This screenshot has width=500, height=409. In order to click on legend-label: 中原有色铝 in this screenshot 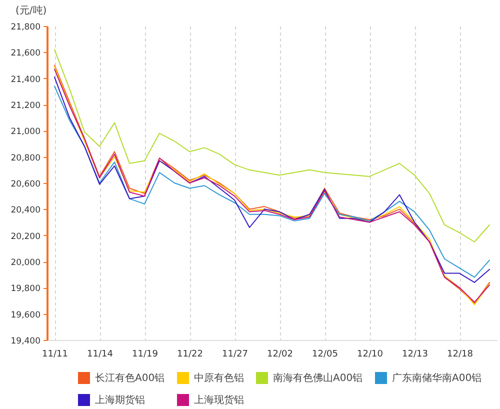, I will do `click(219, 378)`.